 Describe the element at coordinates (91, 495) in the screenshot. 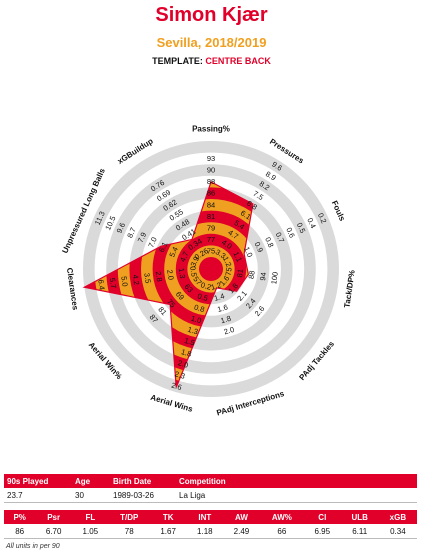

I see `info-value-age: 30` at that location.